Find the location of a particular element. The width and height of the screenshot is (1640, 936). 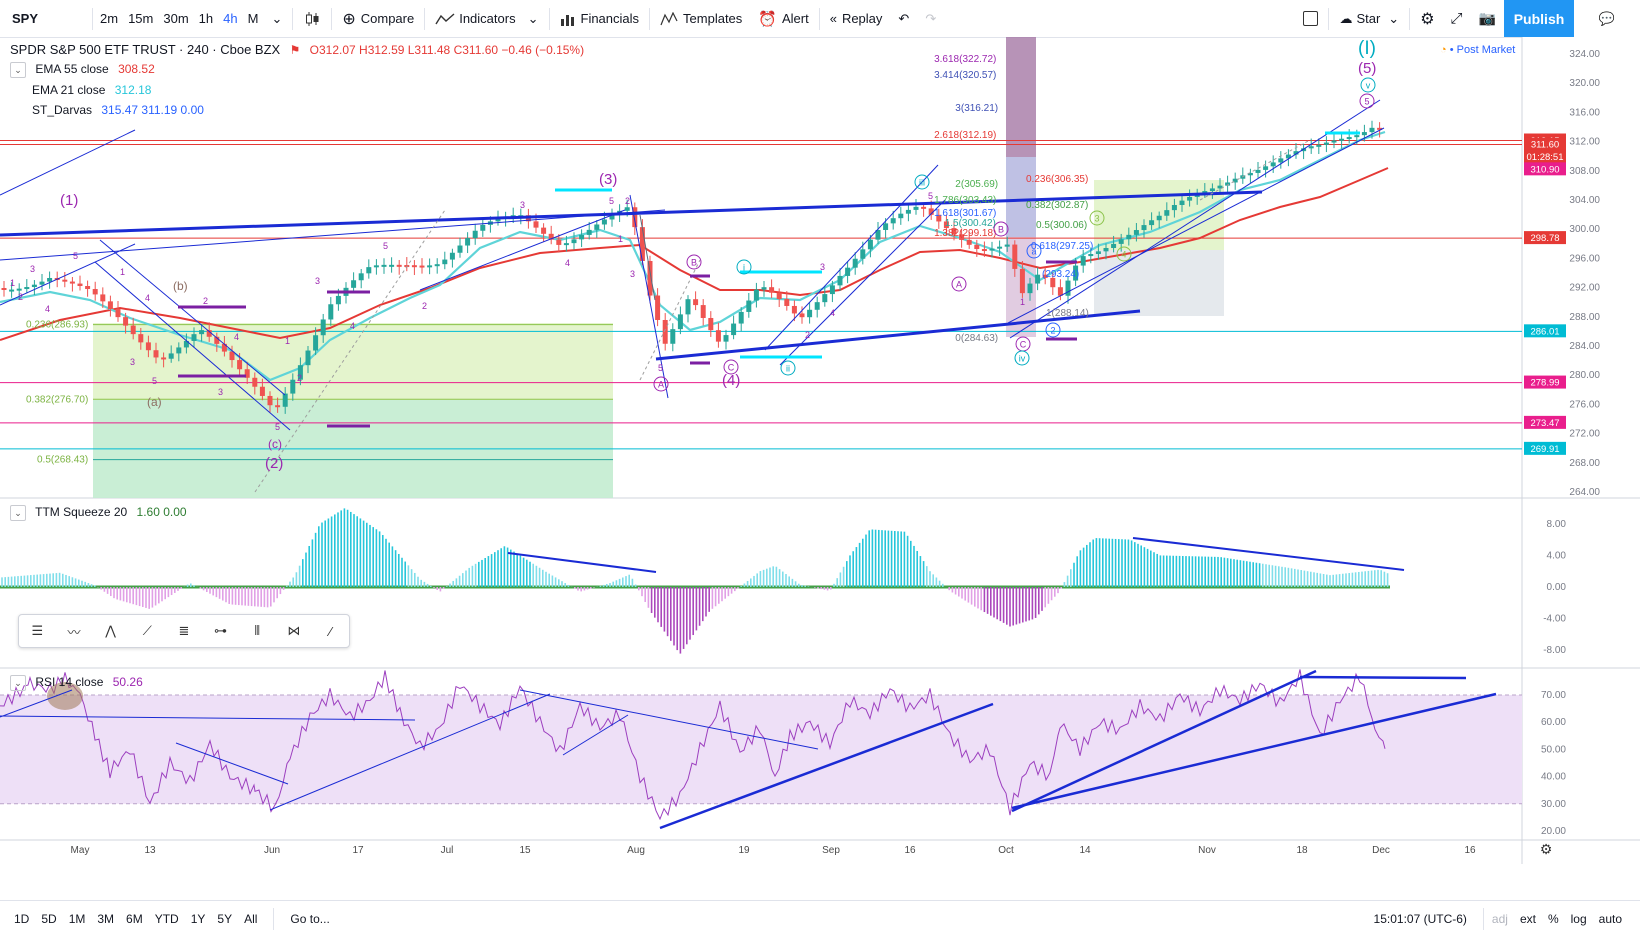

plus-circle-icon: ⊕ is located at coordinates (349, 19).